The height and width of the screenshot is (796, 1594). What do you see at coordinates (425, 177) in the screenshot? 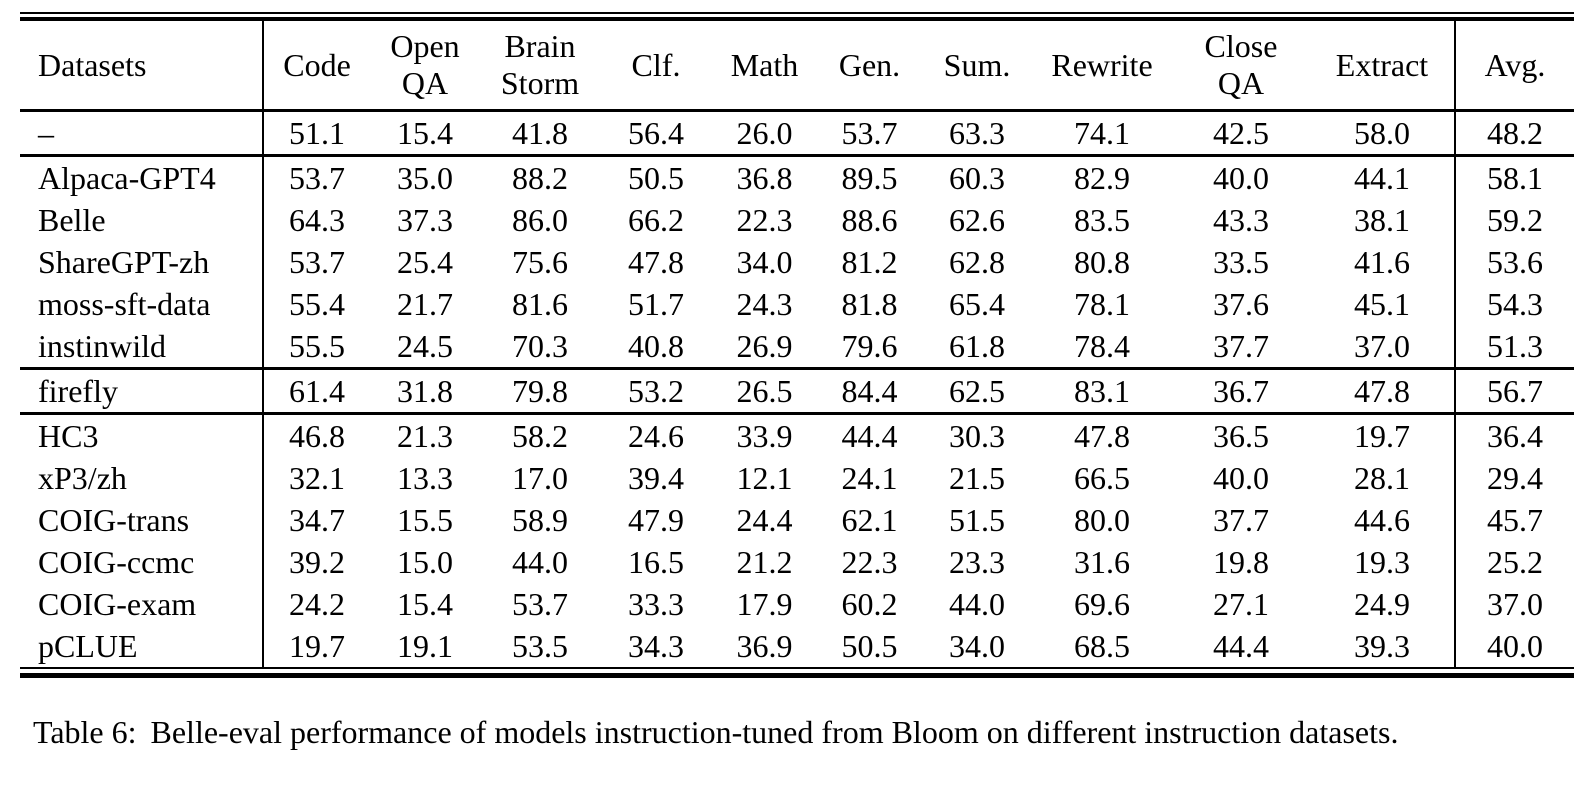
I see `cell-open_qa: 35.0` at bounding box center [425, 177].